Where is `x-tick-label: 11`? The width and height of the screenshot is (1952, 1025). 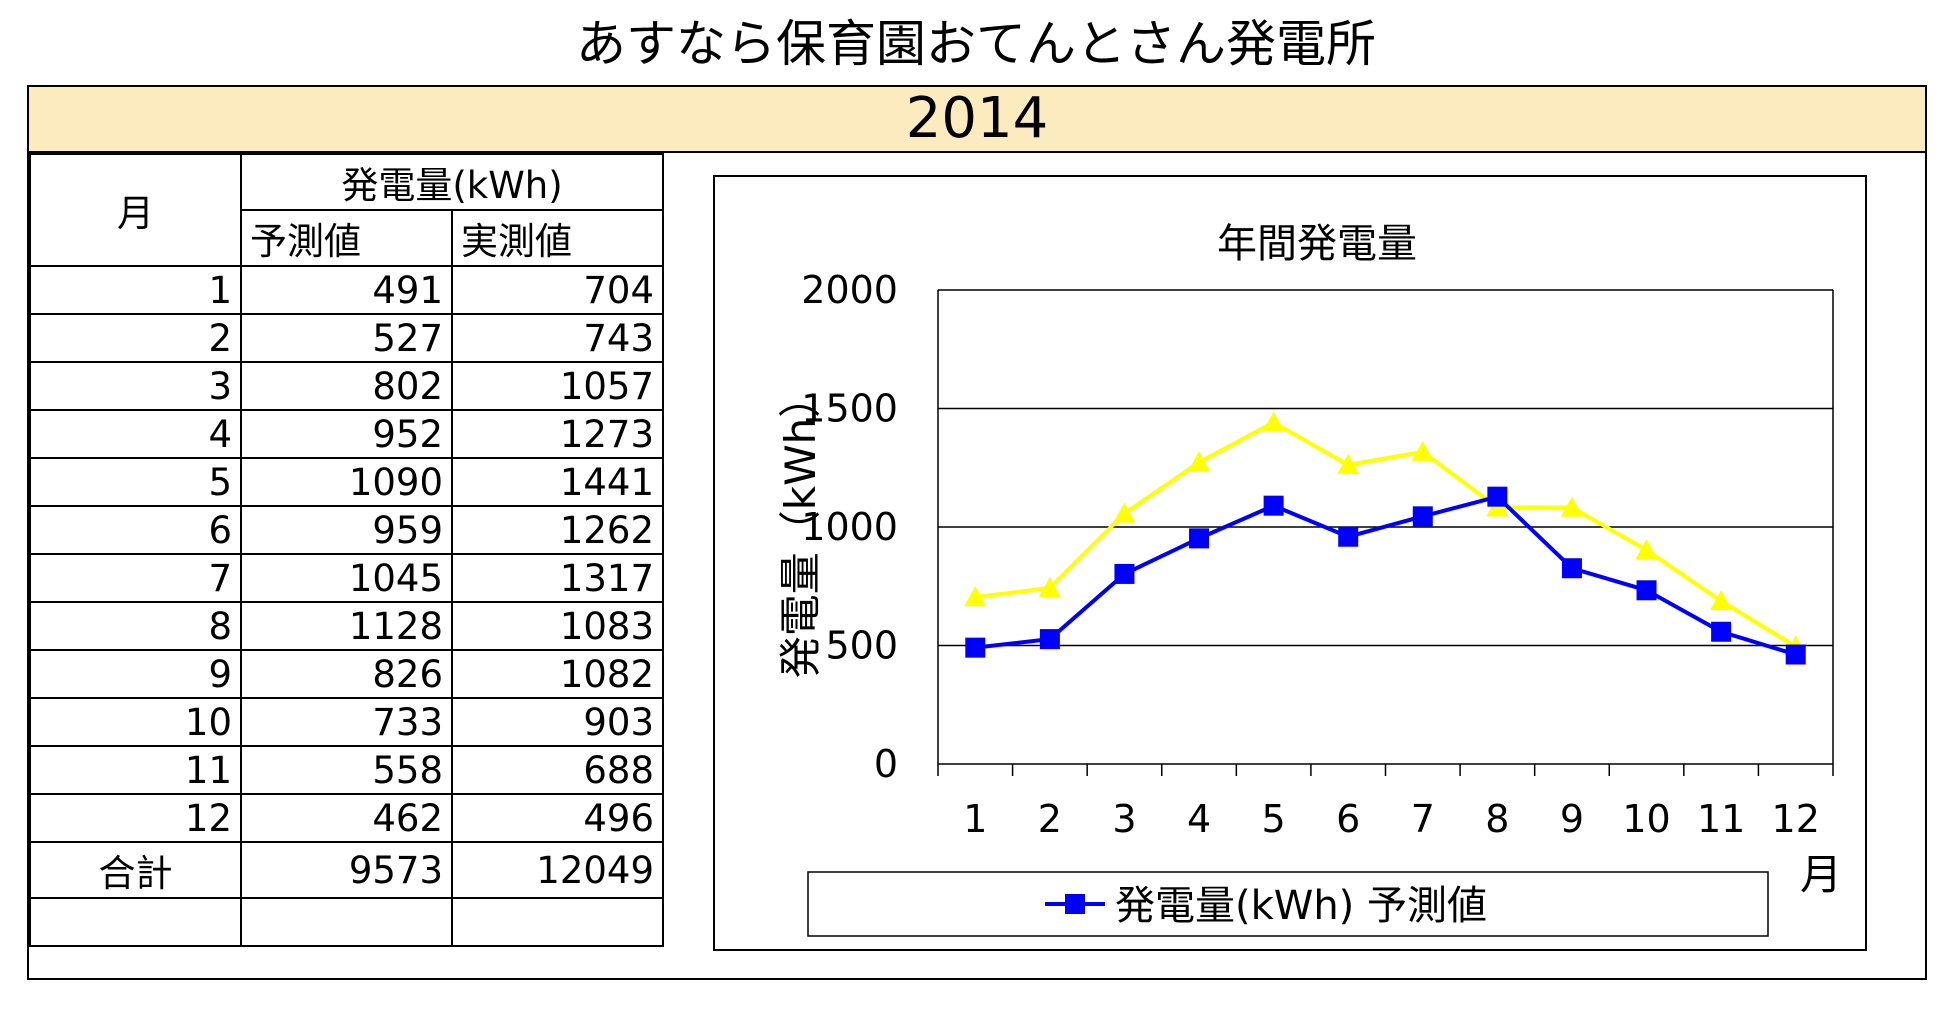 x-tick-label: 11 is located at coordinates (1721, 819).